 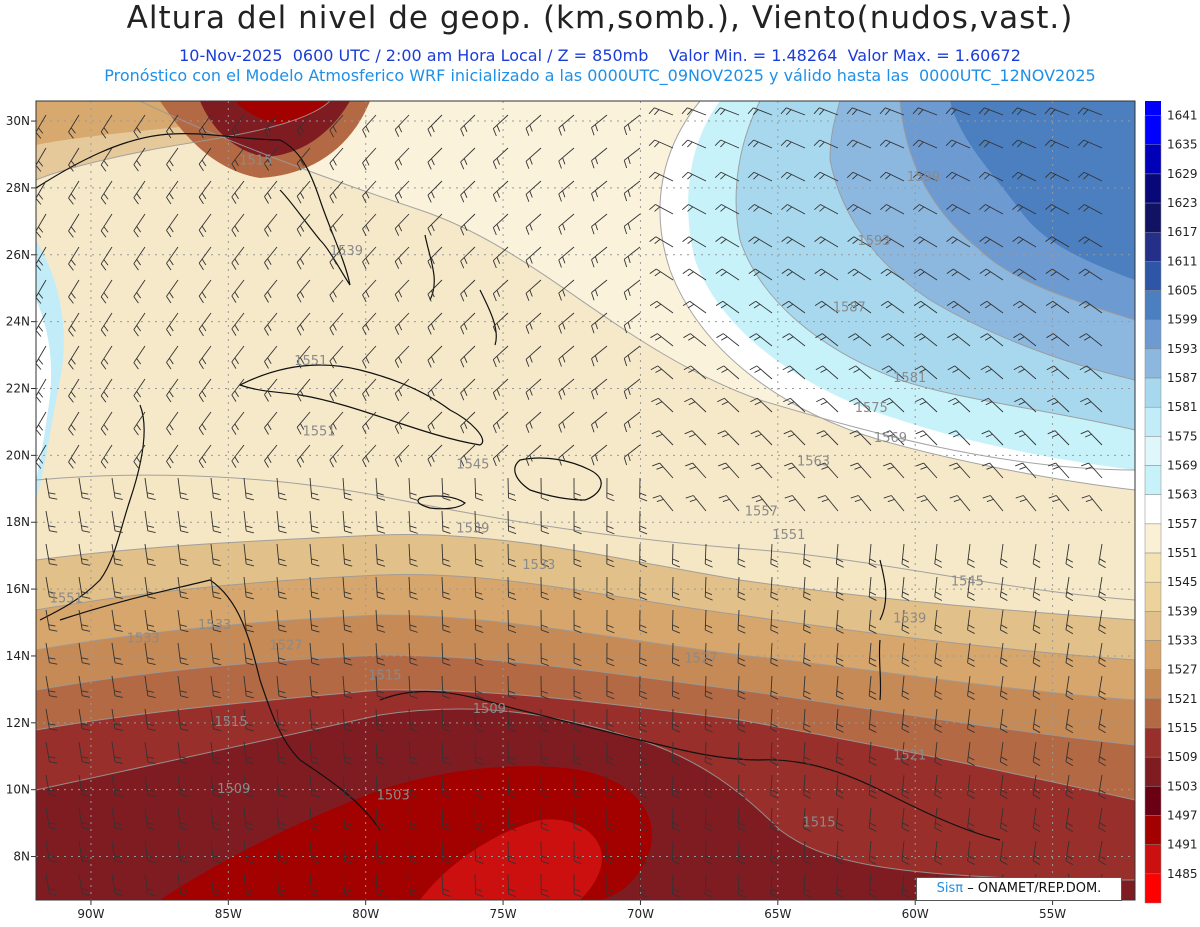 What do you see at coordinates (558, 479) in the screenshot?
I see `hispaniola-coast` at bounding box center [558, 479].